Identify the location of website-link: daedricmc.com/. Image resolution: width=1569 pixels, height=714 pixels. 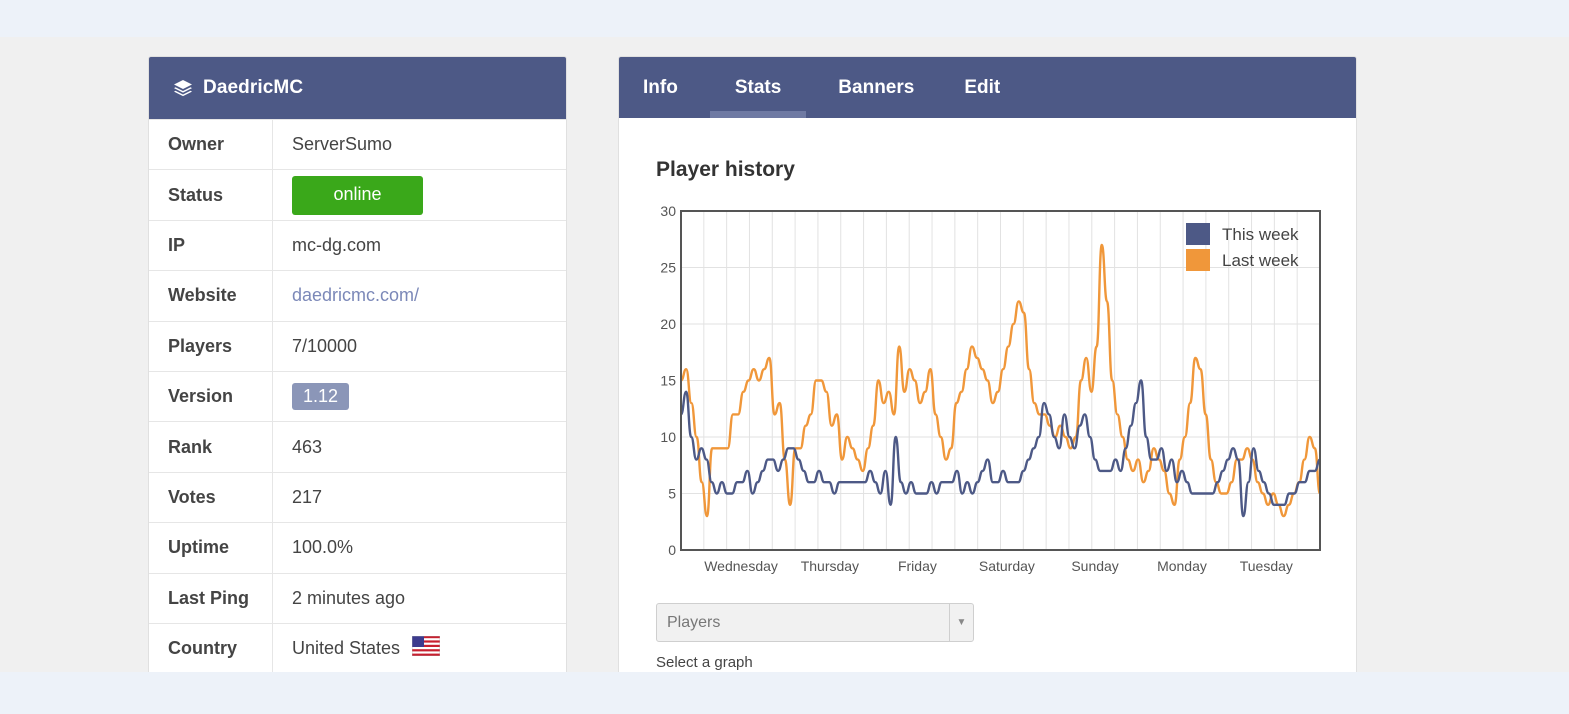
(356, 295).